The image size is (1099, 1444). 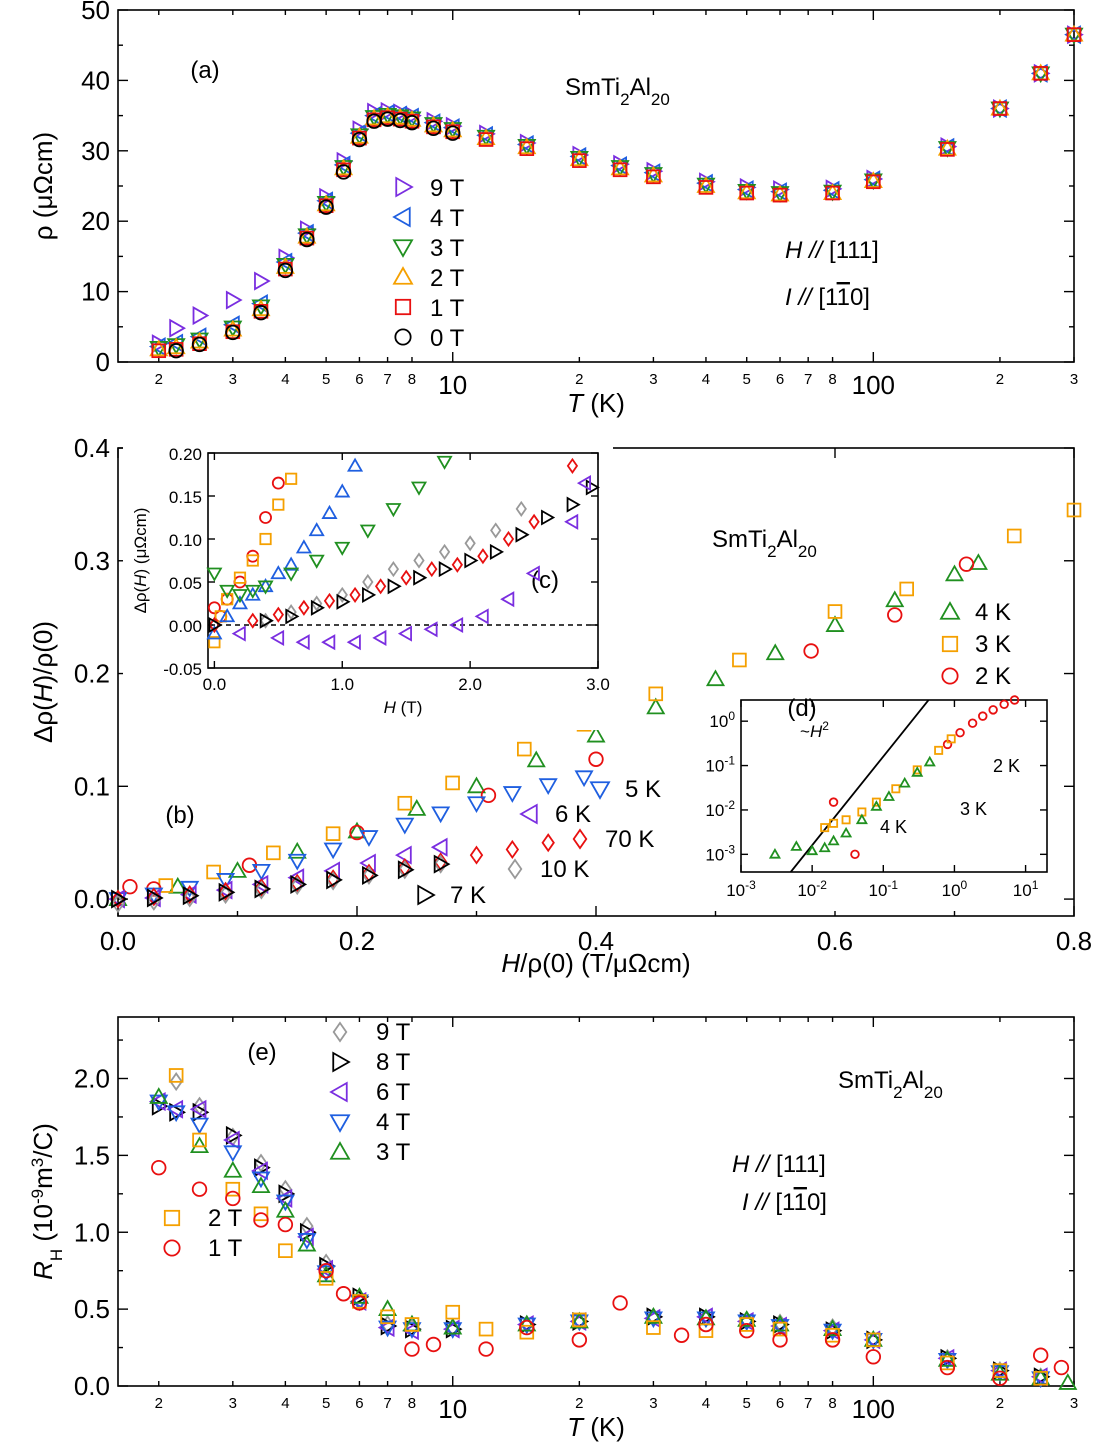 I want to click on x-tick-label: 0.8, so click(x=1074, y=941).